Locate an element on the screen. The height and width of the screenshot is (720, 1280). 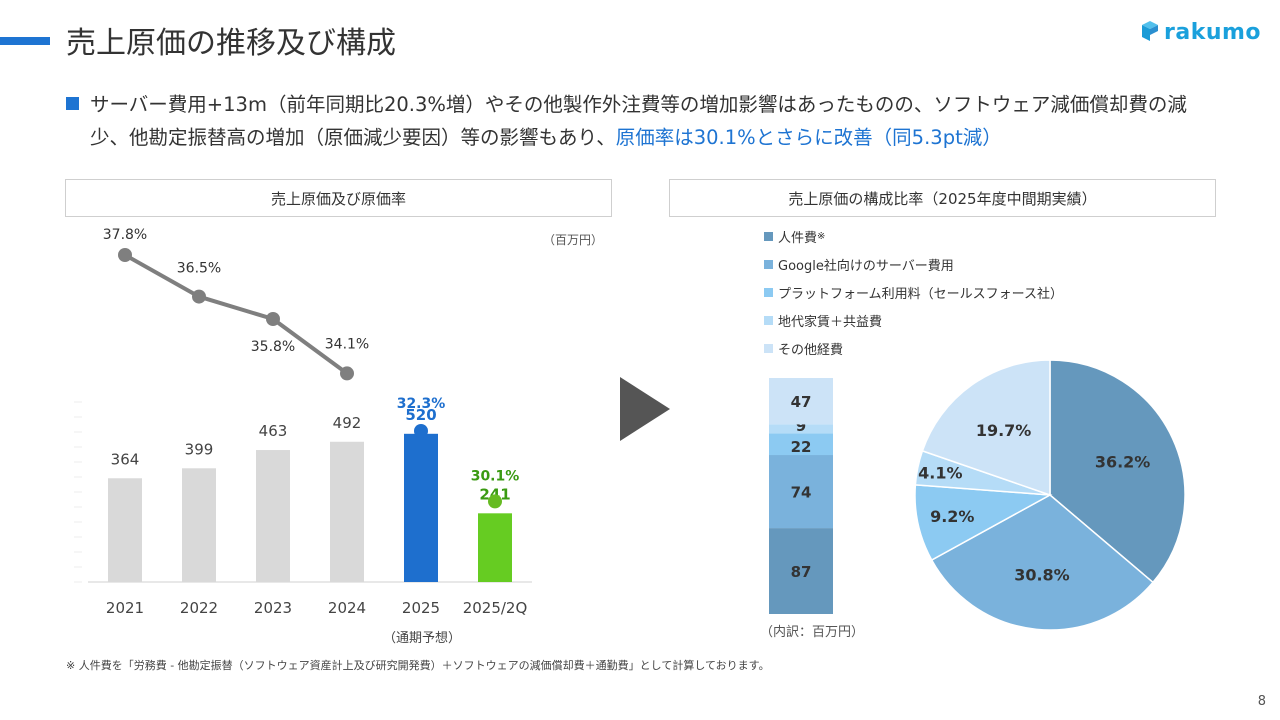
legend-label: その他経費 is located at coordinates (811, 350).